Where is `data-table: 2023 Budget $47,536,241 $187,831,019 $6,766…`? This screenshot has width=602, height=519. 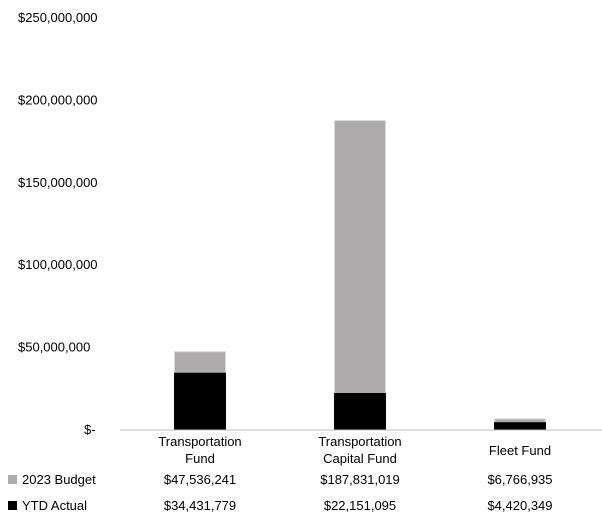
data-table: 2023 Budget $47,536,241 $187,831,019 $6,766… is located at coordinates (280, 492).